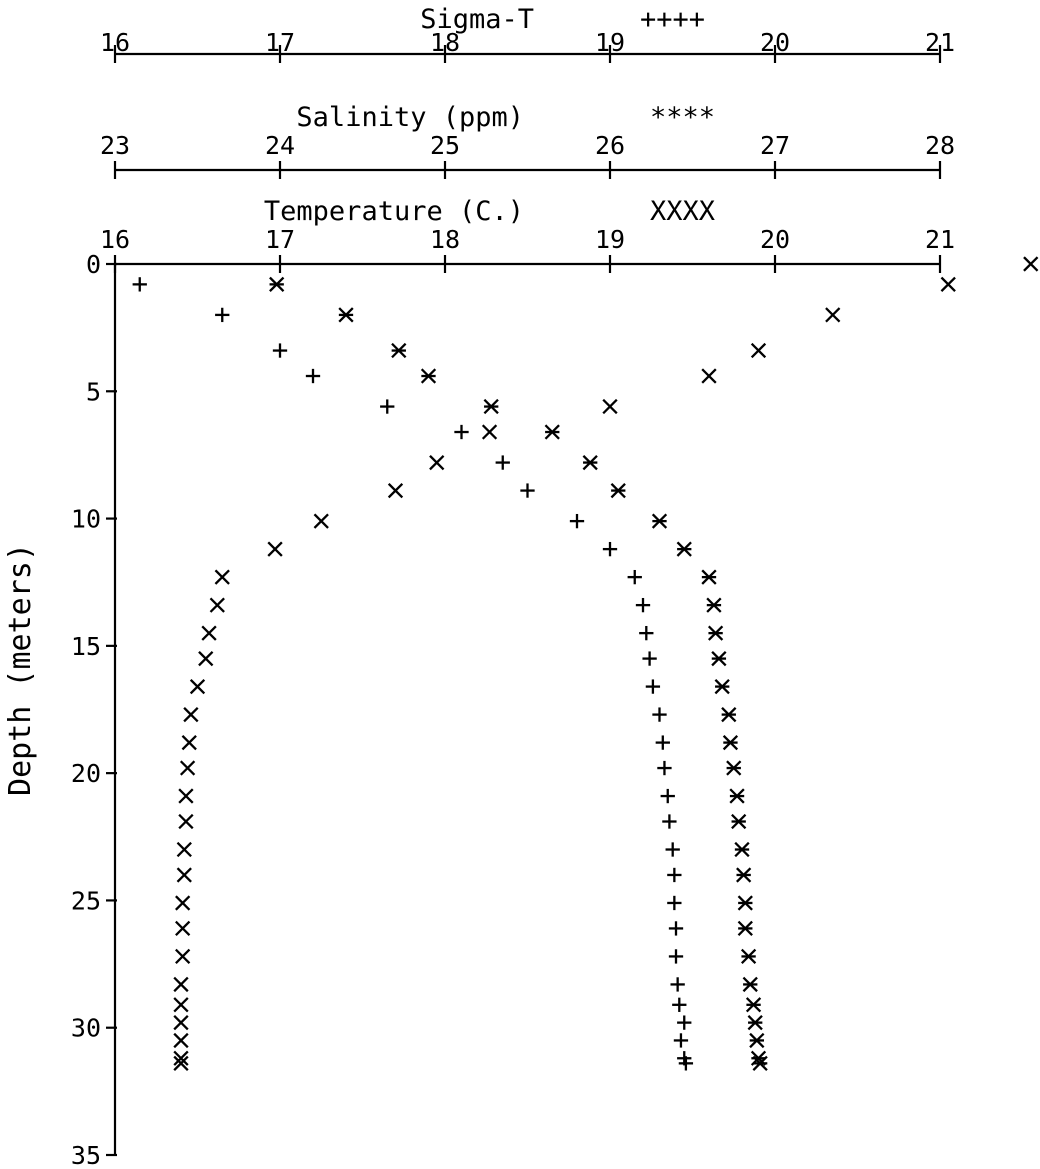 The height and width of the screenshot is (1169, 1040). Describe the element at coordinates (115, 145) in the screenshot. I see `salinity-tick-label: 23` at that location.